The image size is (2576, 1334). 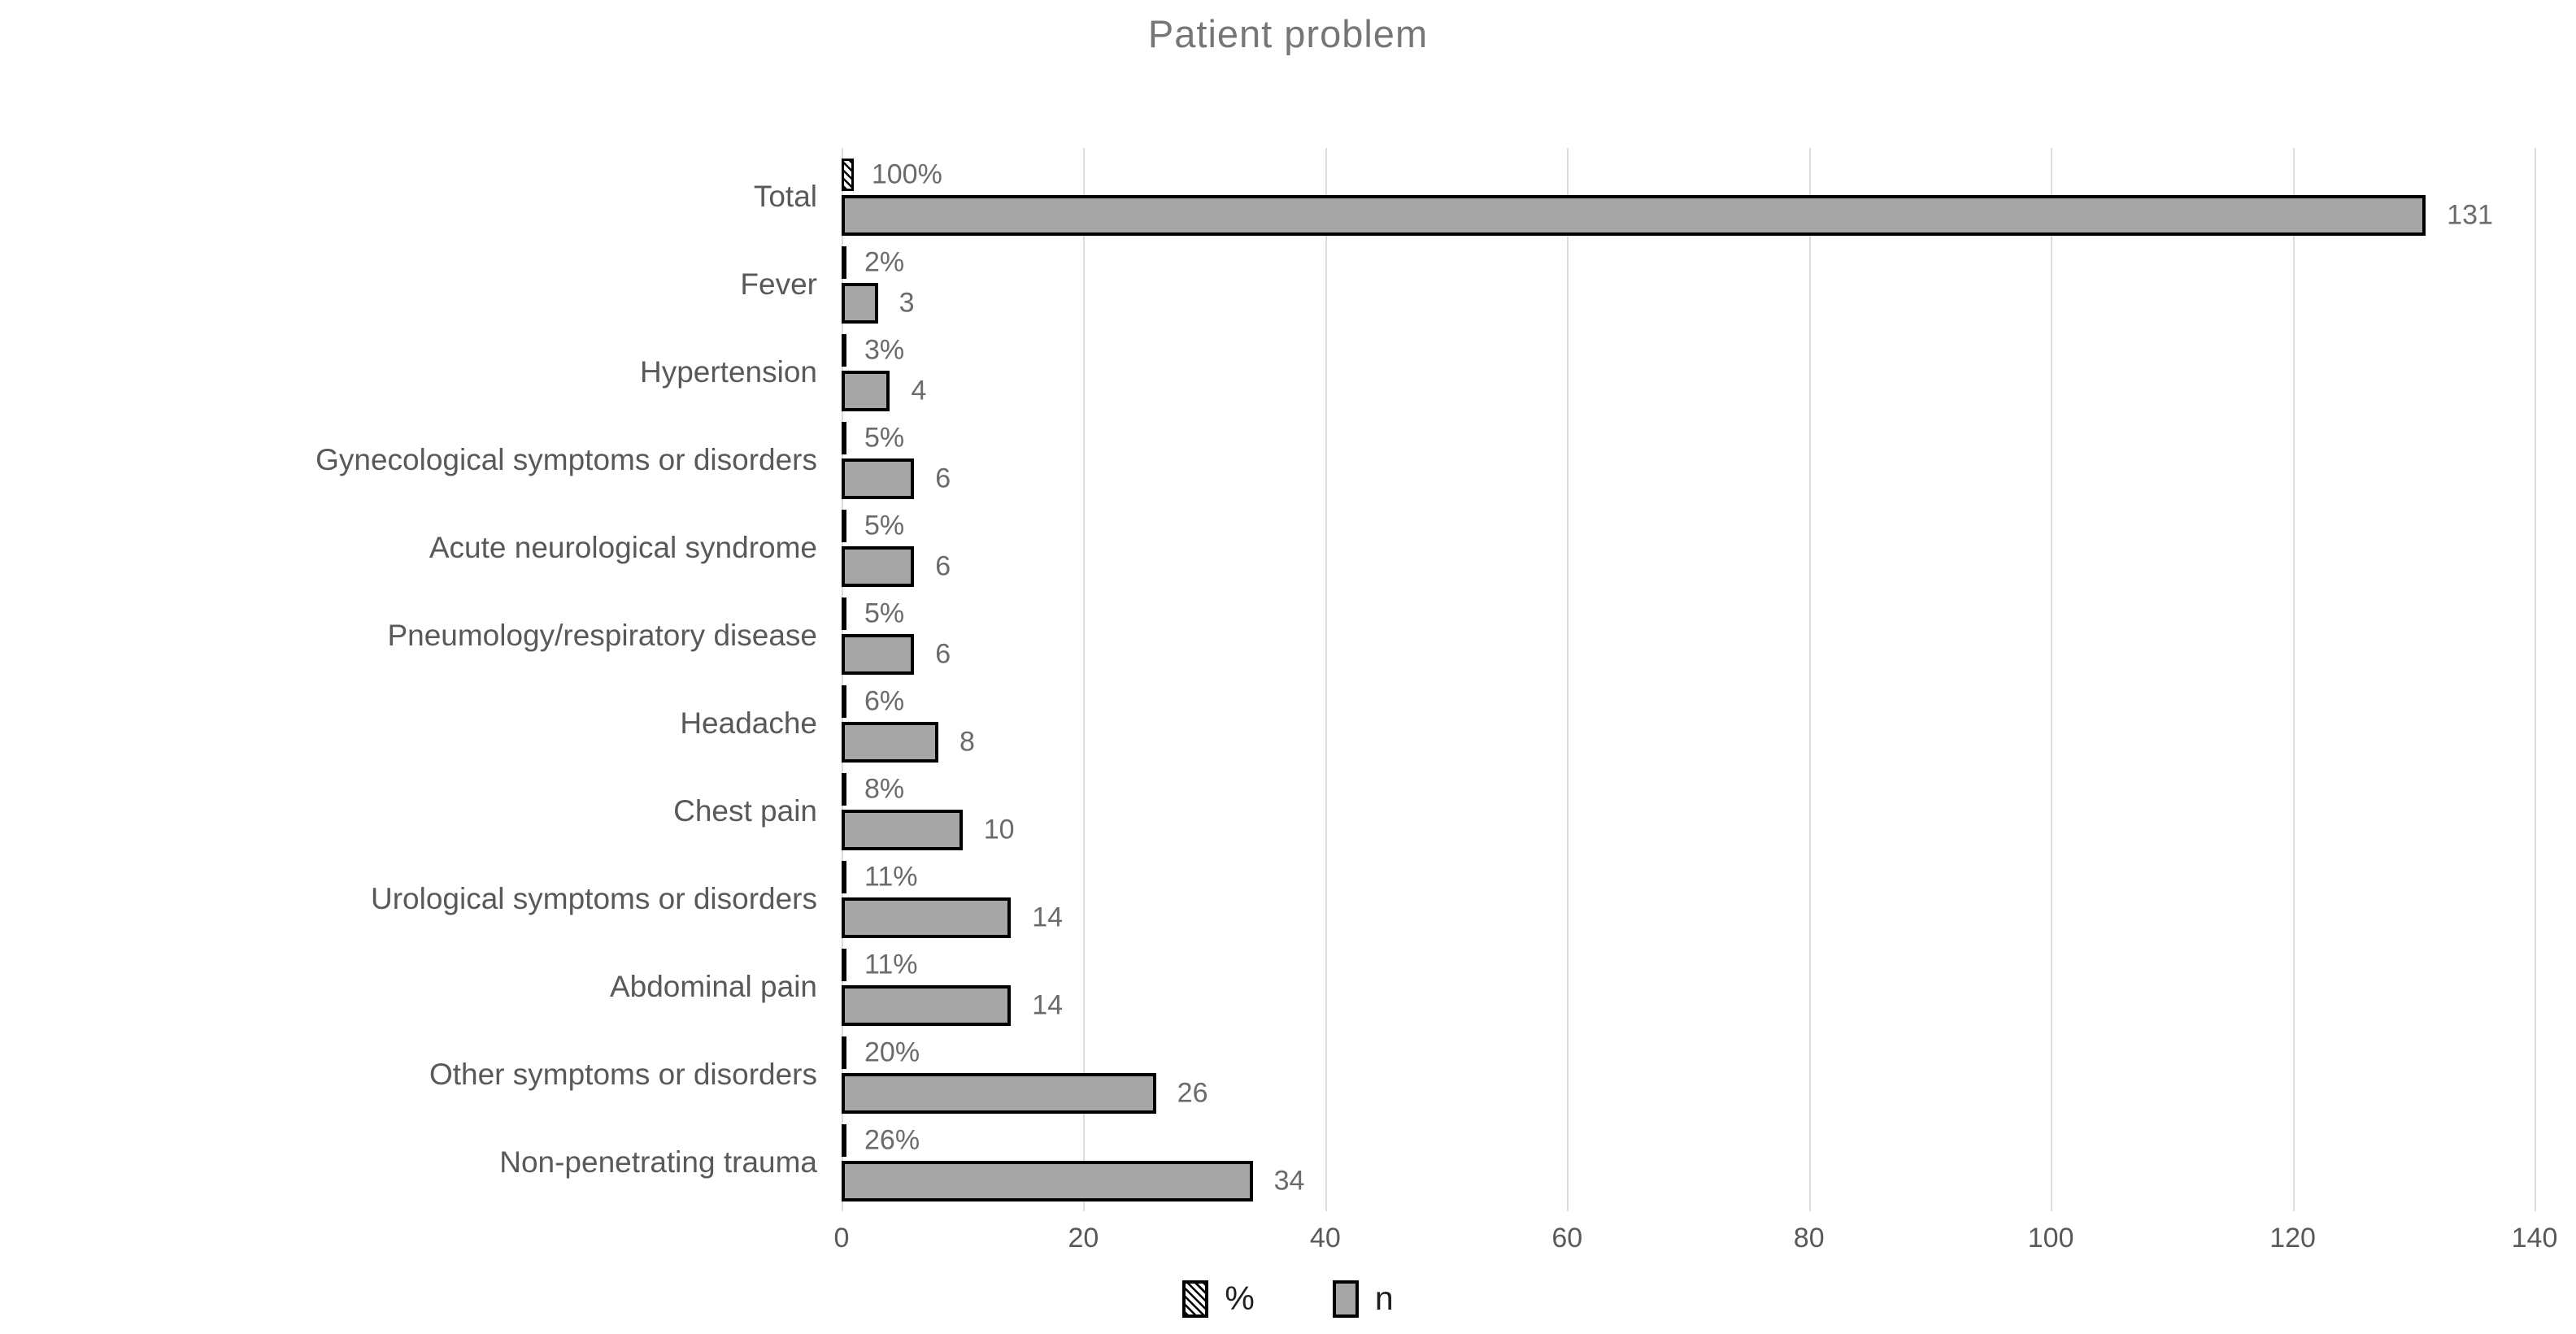 What do you see at coordinates (778, 284) in the screenshot?
I see `category-label: Fever` at bounding box center [778, 284].